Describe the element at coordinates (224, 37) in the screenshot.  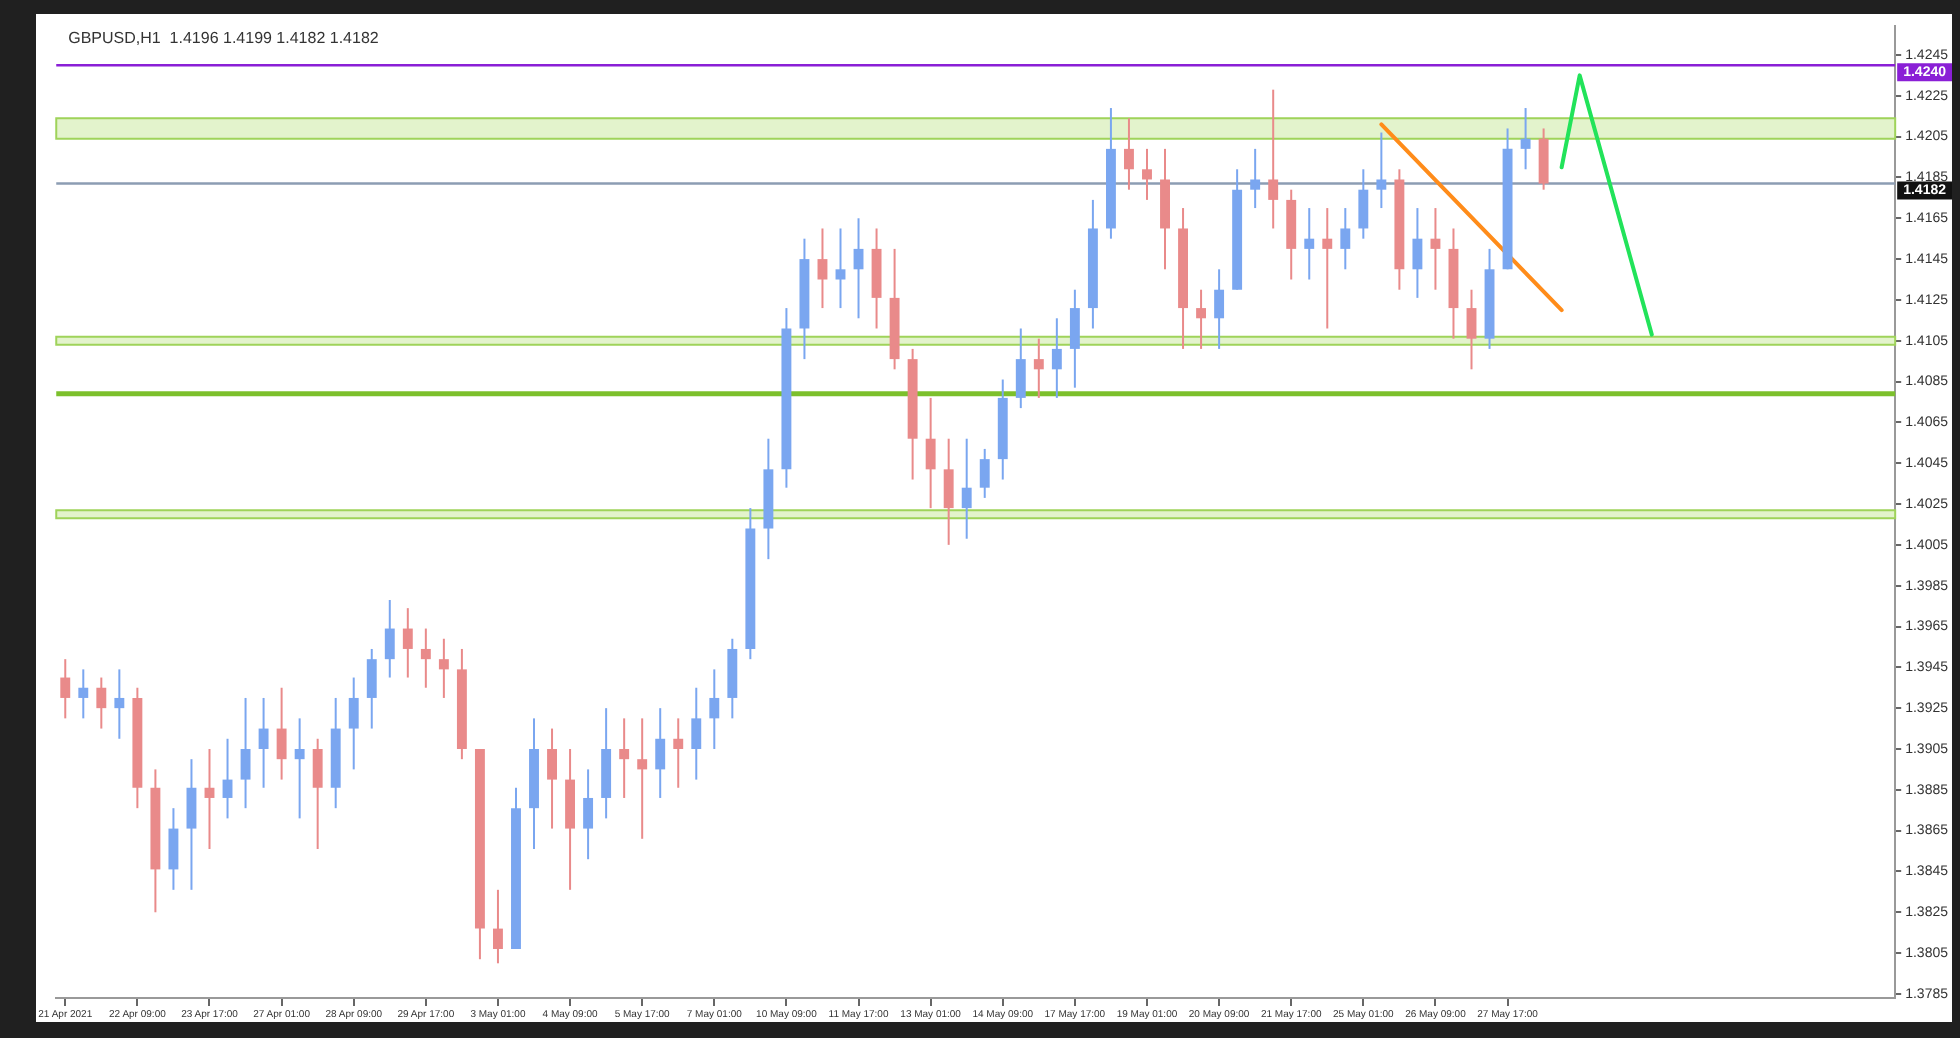
I see `chart-title: GBPUSD,H1 1.4196 1.4199 1.4182 1.4182` at that location.